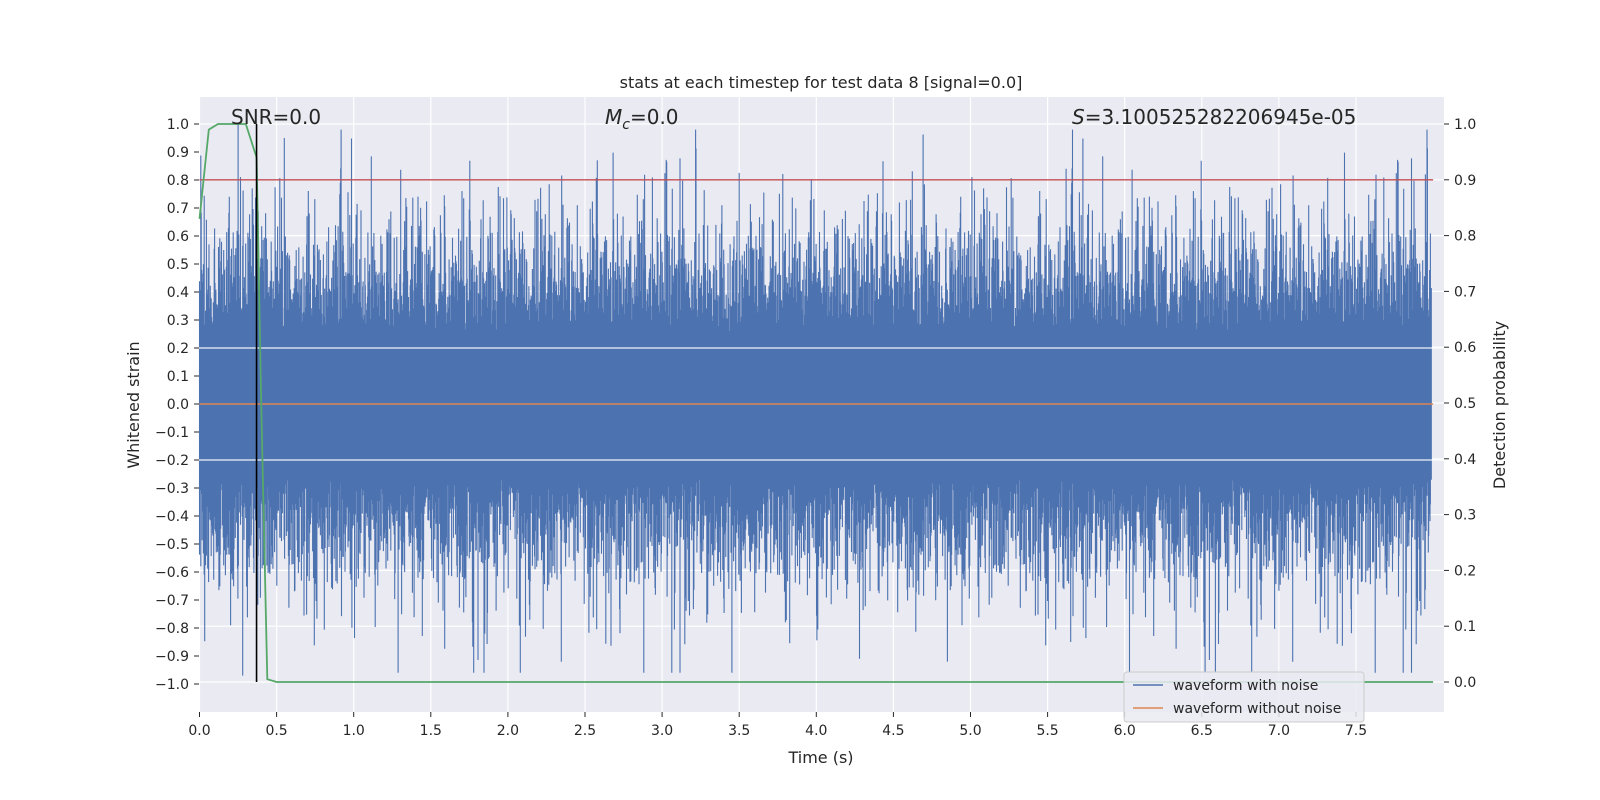  What do you see at coordinates (172, 629) in the screenshot?
I see `y-tick-label: −0.8` at bounding box center [172, 629].